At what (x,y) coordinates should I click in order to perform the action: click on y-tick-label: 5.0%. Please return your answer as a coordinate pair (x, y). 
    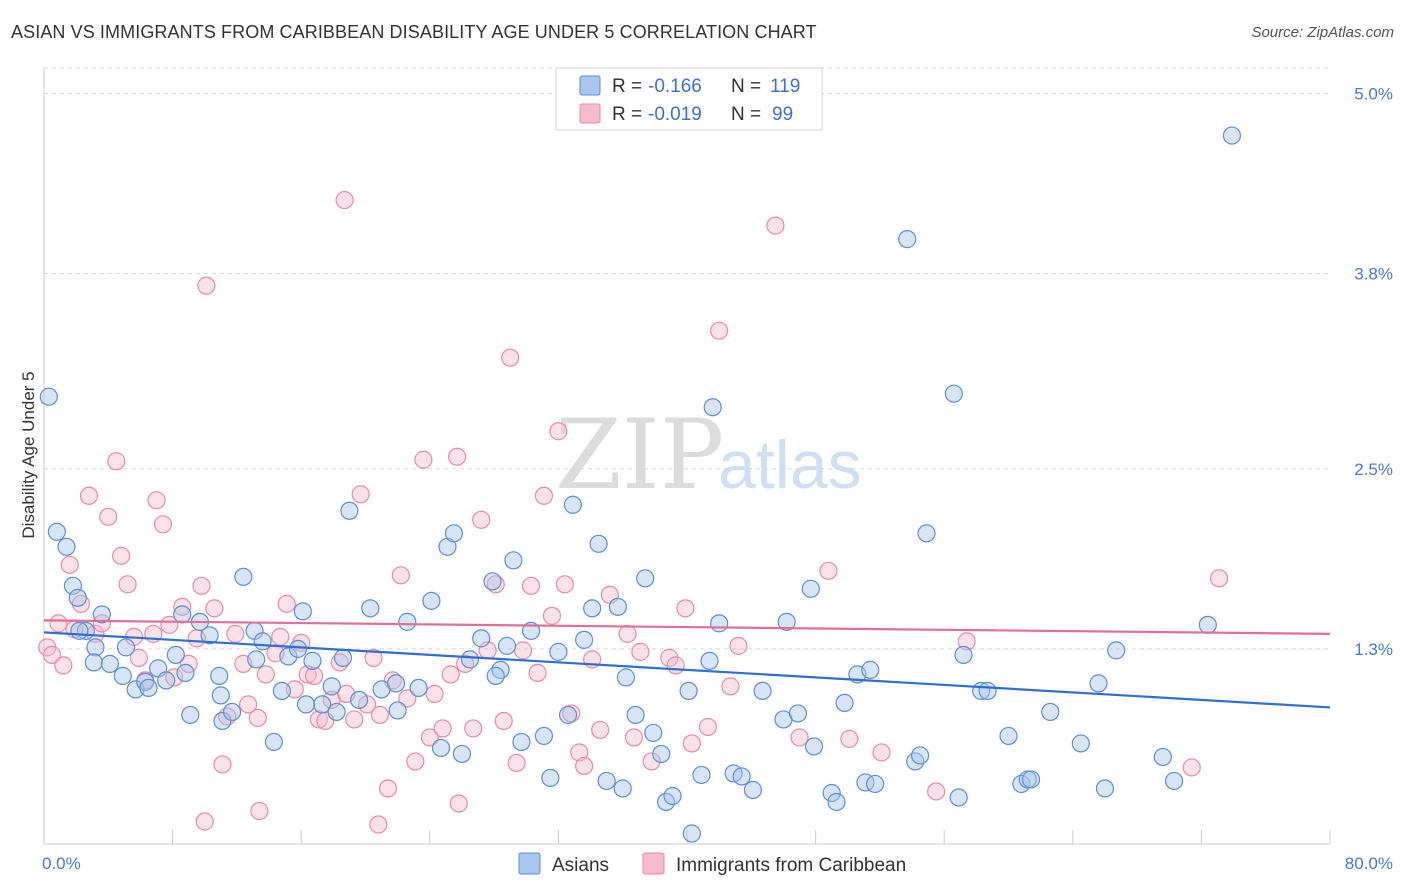
    Looking at the image, I should click on (1373, 94).